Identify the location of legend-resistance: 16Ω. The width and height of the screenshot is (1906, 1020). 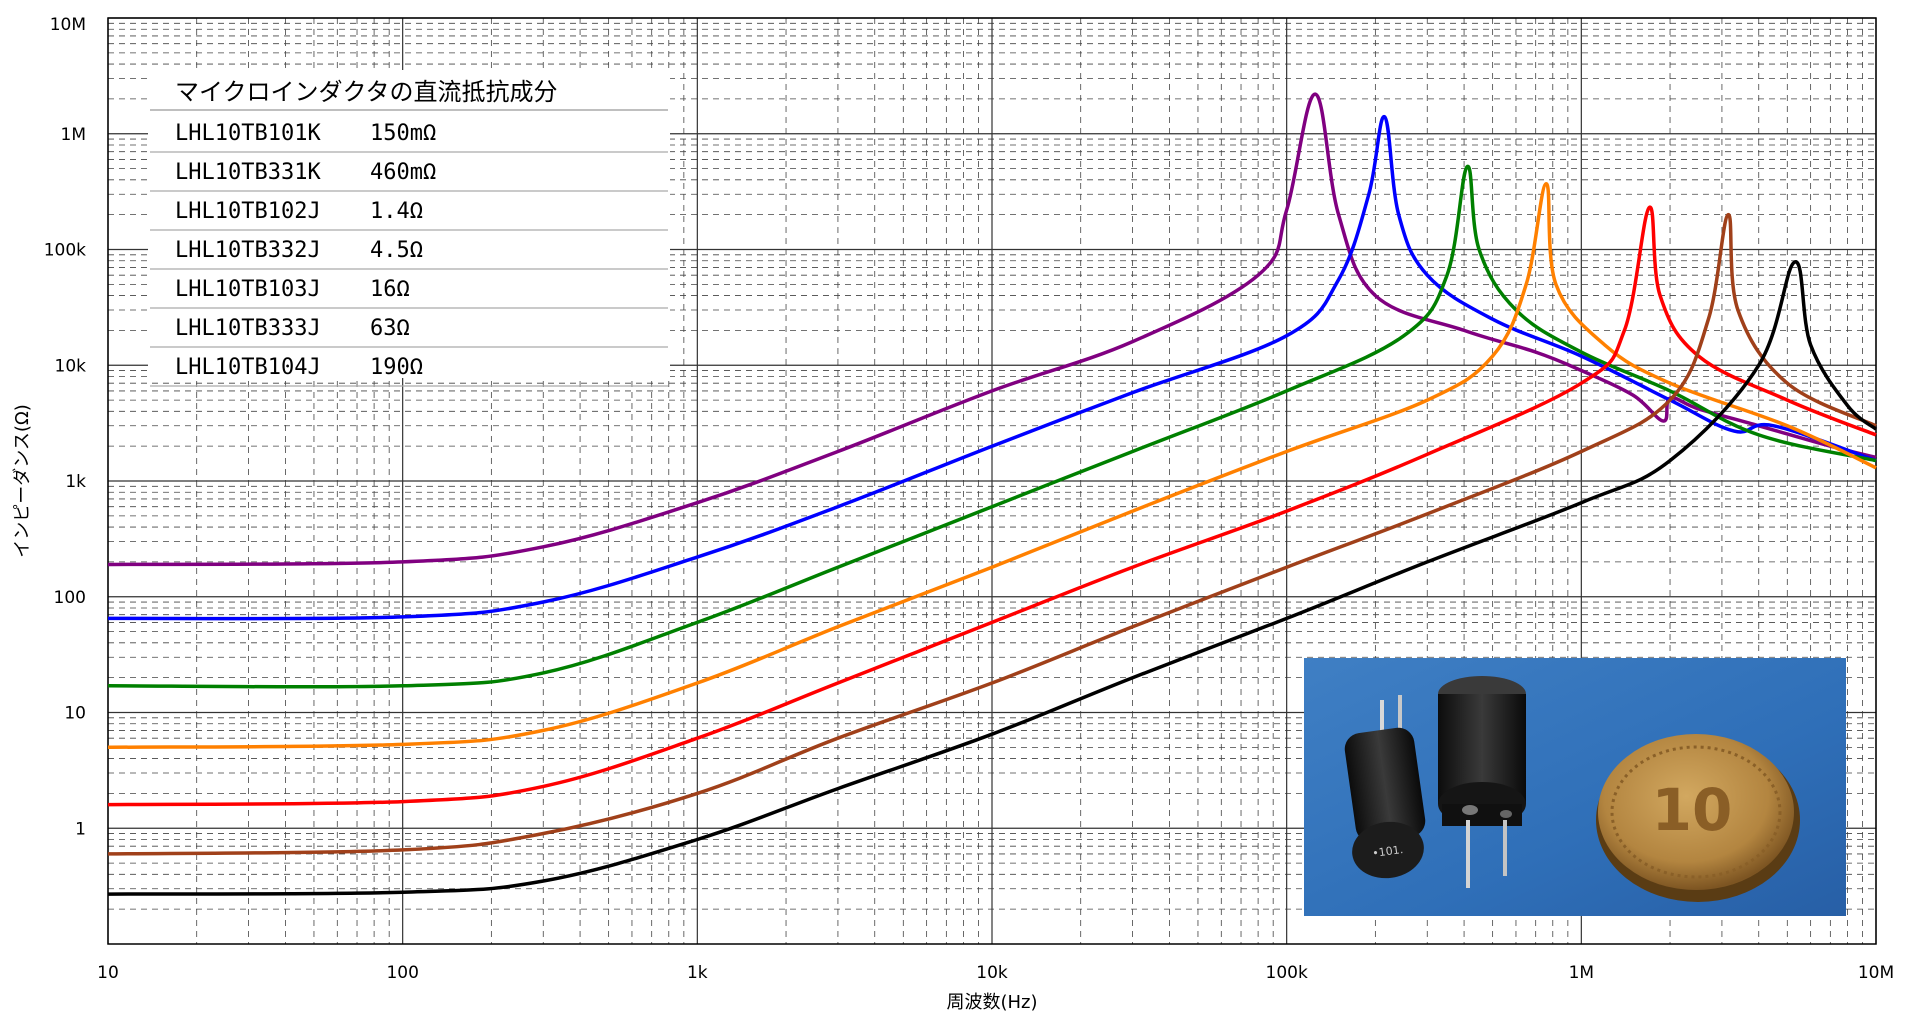
(390, 289).